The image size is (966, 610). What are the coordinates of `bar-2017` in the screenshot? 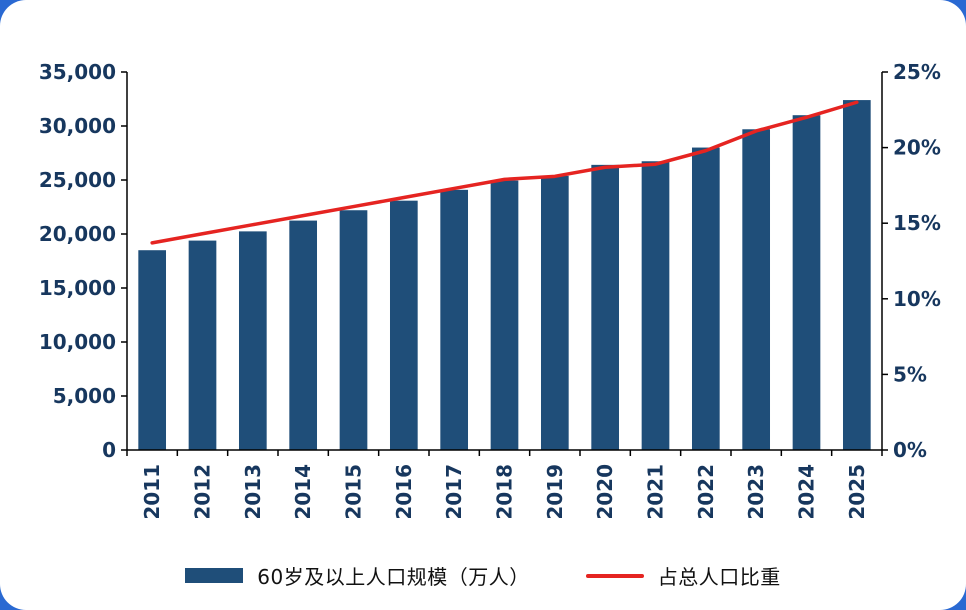 It's located at (454, 319).